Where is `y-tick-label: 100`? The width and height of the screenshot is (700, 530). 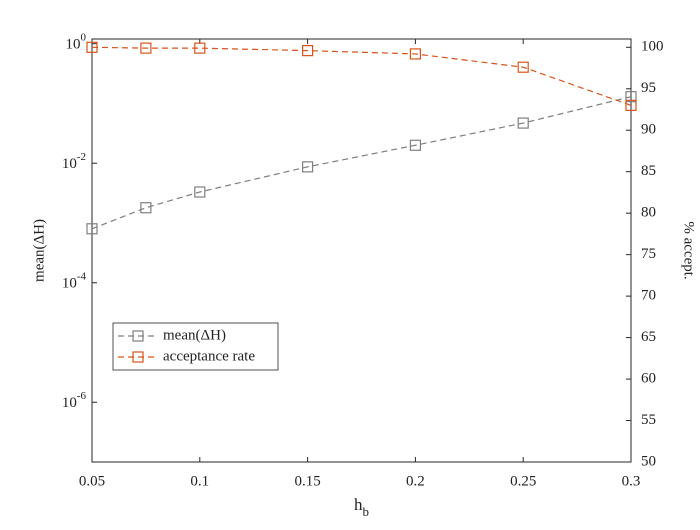 y-tick-label: 100 is located at coordinates (76, 42).